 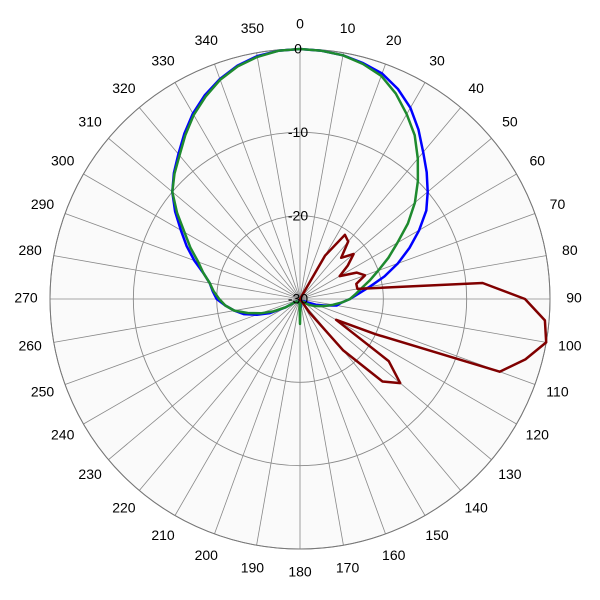 What do you see at coordinates (90, 474) in the screenshot?
I see `angle-label: 230` at bounding box center [90, 474].